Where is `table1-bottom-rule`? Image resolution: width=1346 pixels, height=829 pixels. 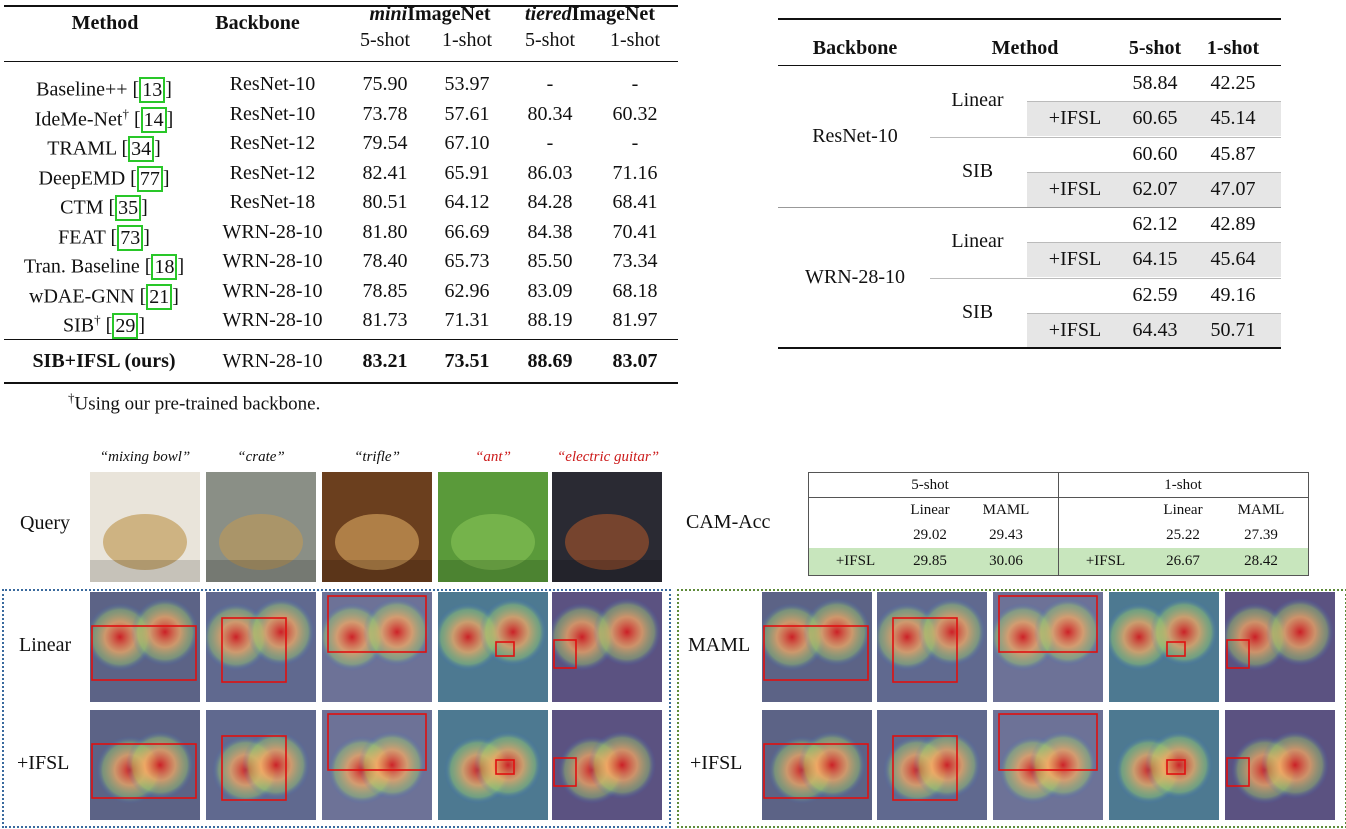 table1-bottom-rule is located at coordinates (341, 383).